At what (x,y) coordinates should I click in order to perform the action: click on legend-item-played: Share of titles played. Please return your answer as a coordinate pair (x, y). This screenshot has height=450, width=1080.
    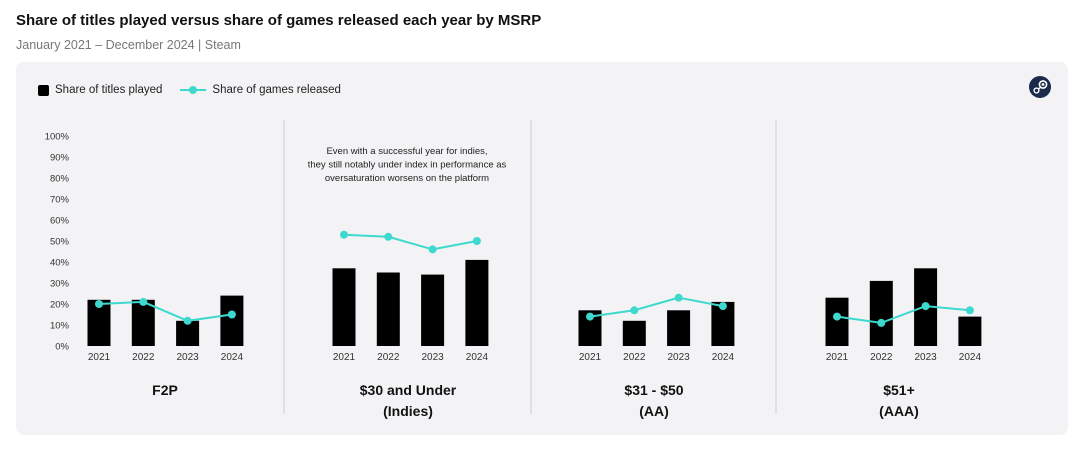
    Looking at the image, I should click on (100, 90).